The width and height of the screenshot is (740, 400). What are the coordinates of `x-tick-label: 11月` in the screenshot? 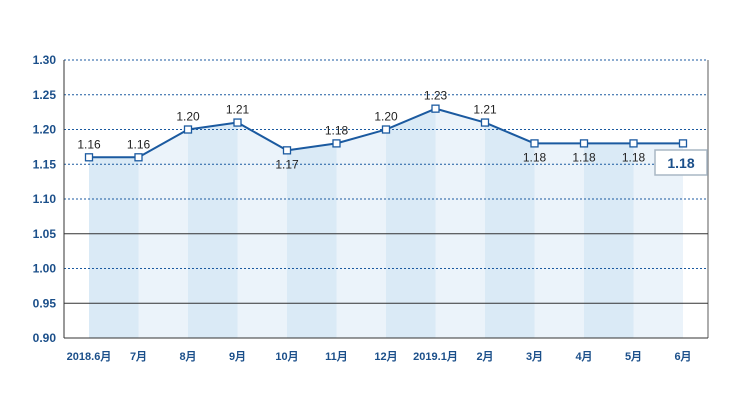 It's located at (336, 356).